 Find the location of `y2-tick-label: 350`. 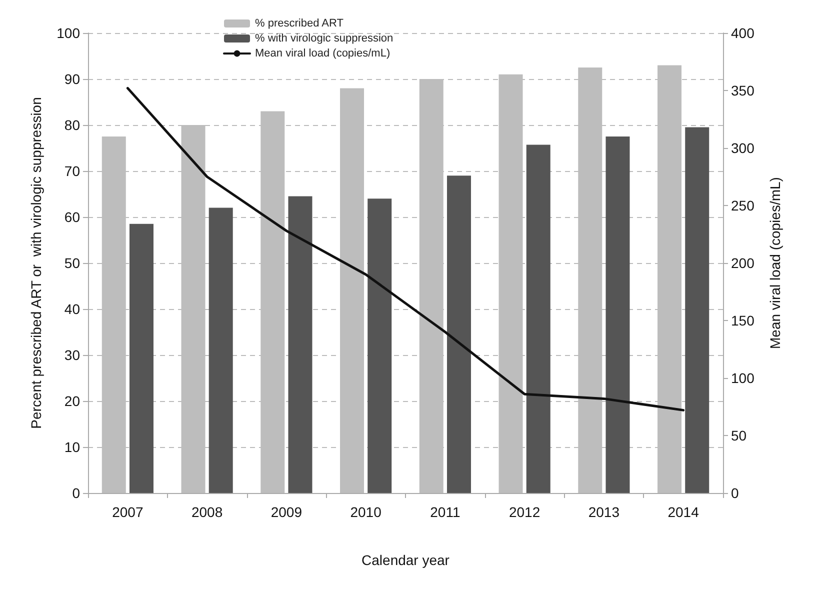

y2-tick-label: 350 is located at coordinates (743, 90).